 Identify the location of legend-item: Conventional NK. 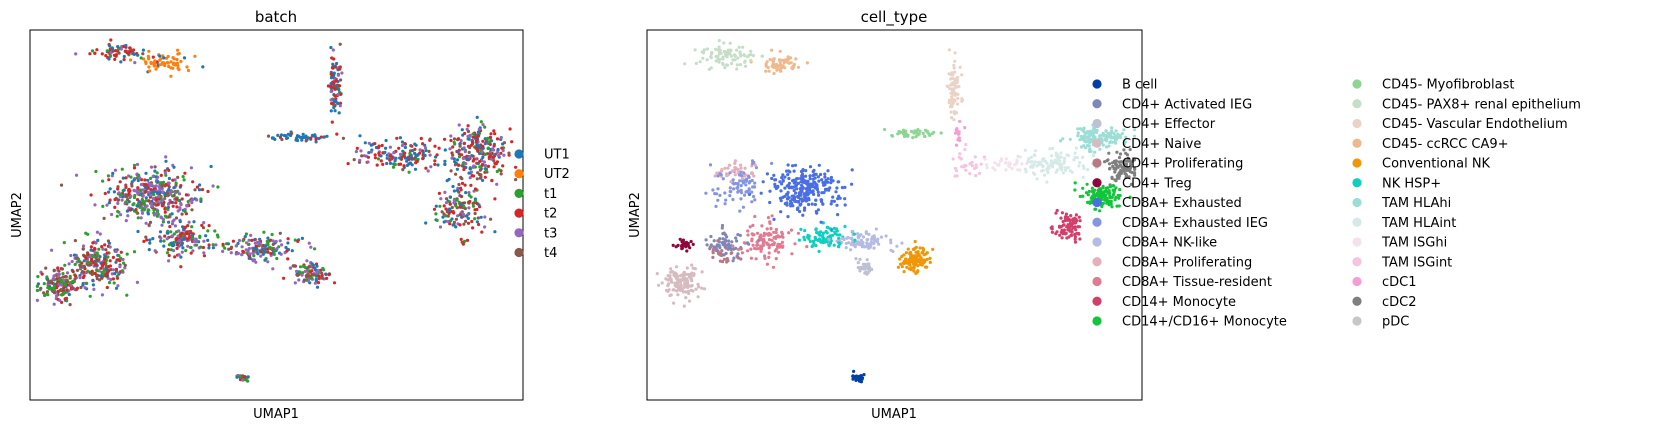
(1421, 164).